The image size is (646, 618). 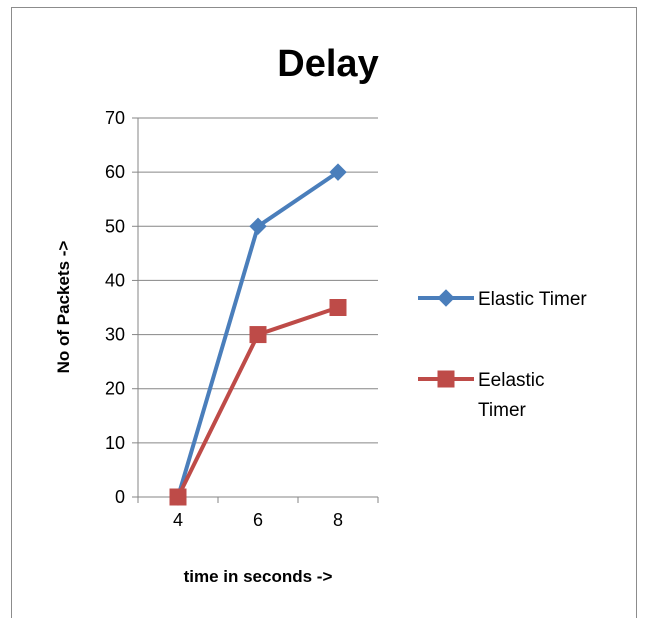 I want to click on y-tick-label: 20, so click(x=115, y=389).